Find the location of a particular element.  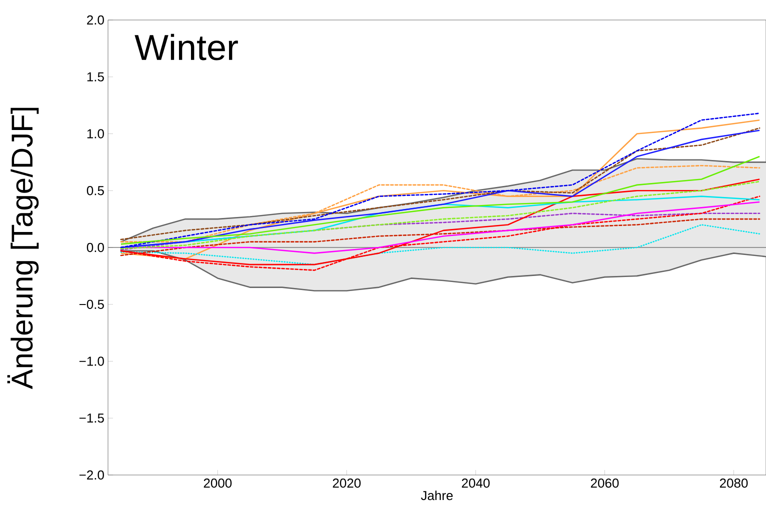

y-axis-title: Änderung [Tage/DJF] is located at coordinates (23, 249).